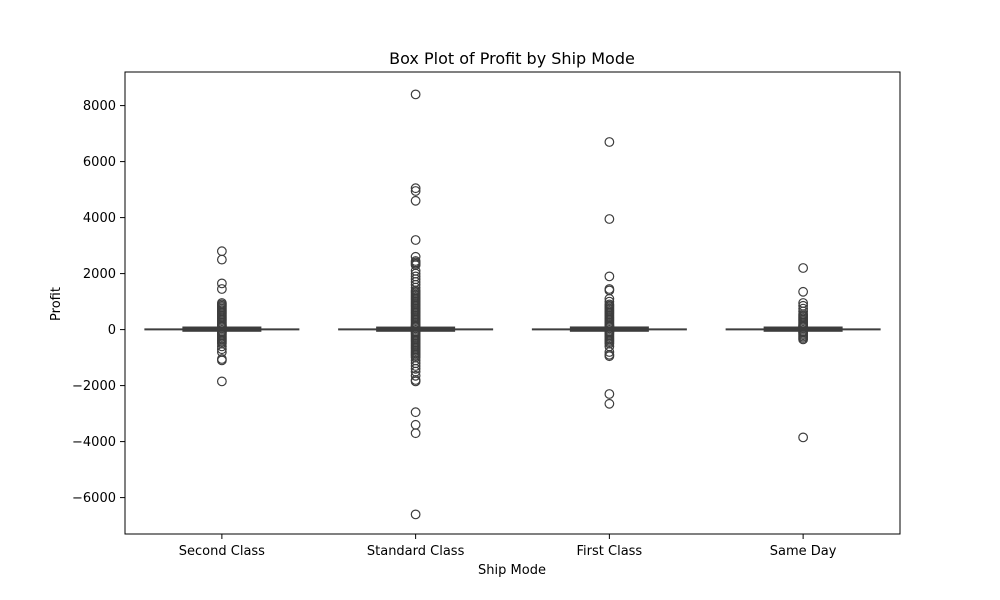  What do you see at coordinates (222, 551) in the screenshot?
I see `x-tick-label: Second Class` at bounding box center [222, 551].